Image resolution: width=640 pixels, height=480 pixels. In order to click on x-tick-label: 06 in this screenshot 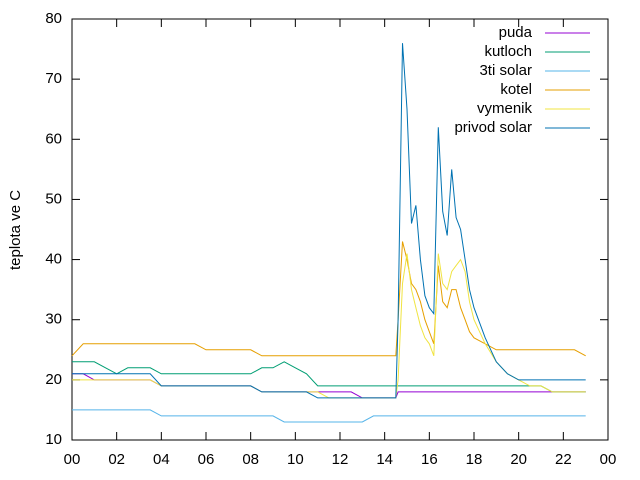, I will do `click(206, 459)`.